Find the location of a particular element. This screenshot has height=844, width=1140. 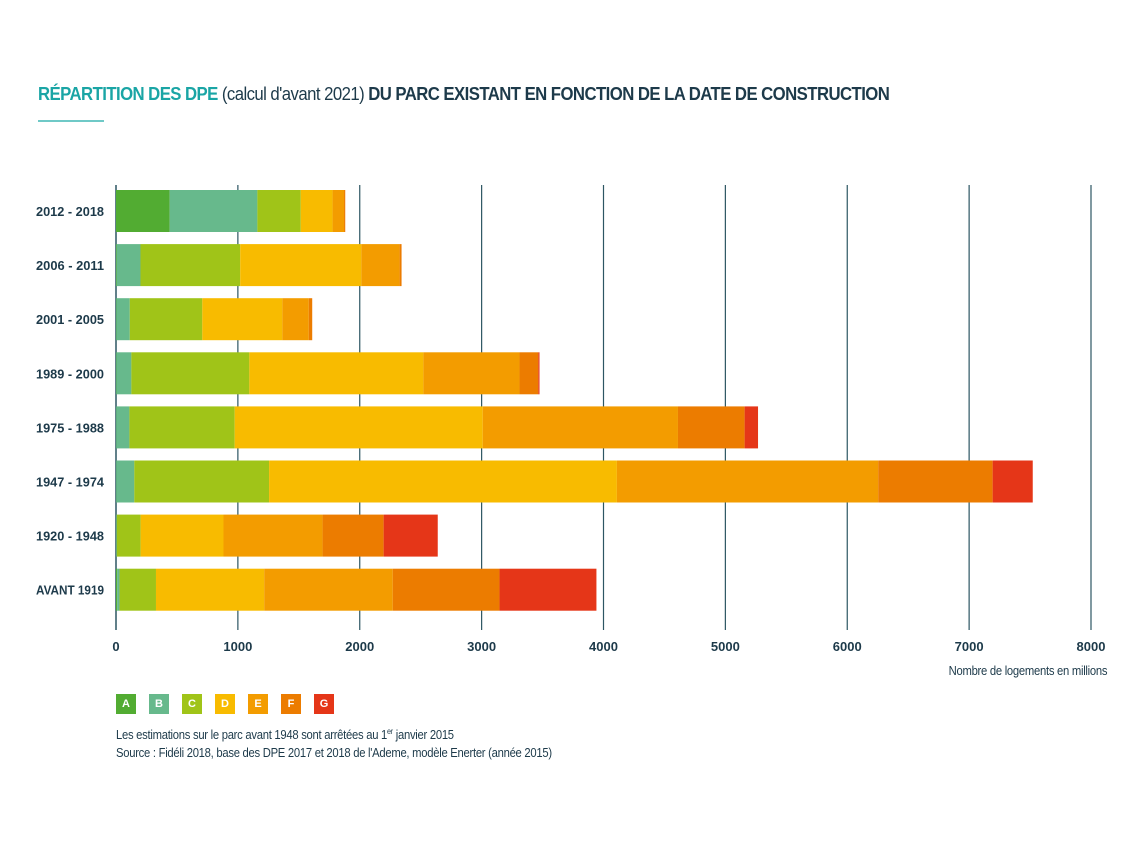

y-category-label: AVANT 1919 is located at coordinates (70, 590).